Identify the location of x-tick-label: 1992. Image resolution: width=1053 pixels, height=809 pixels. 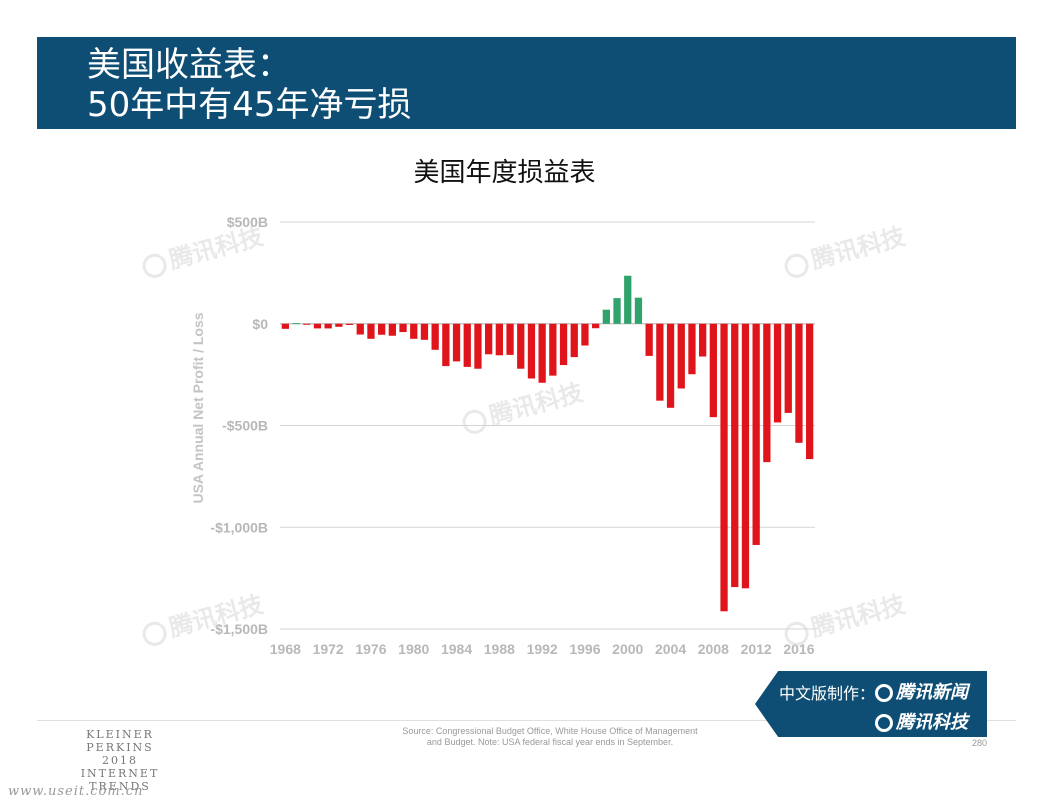
(542, 649).